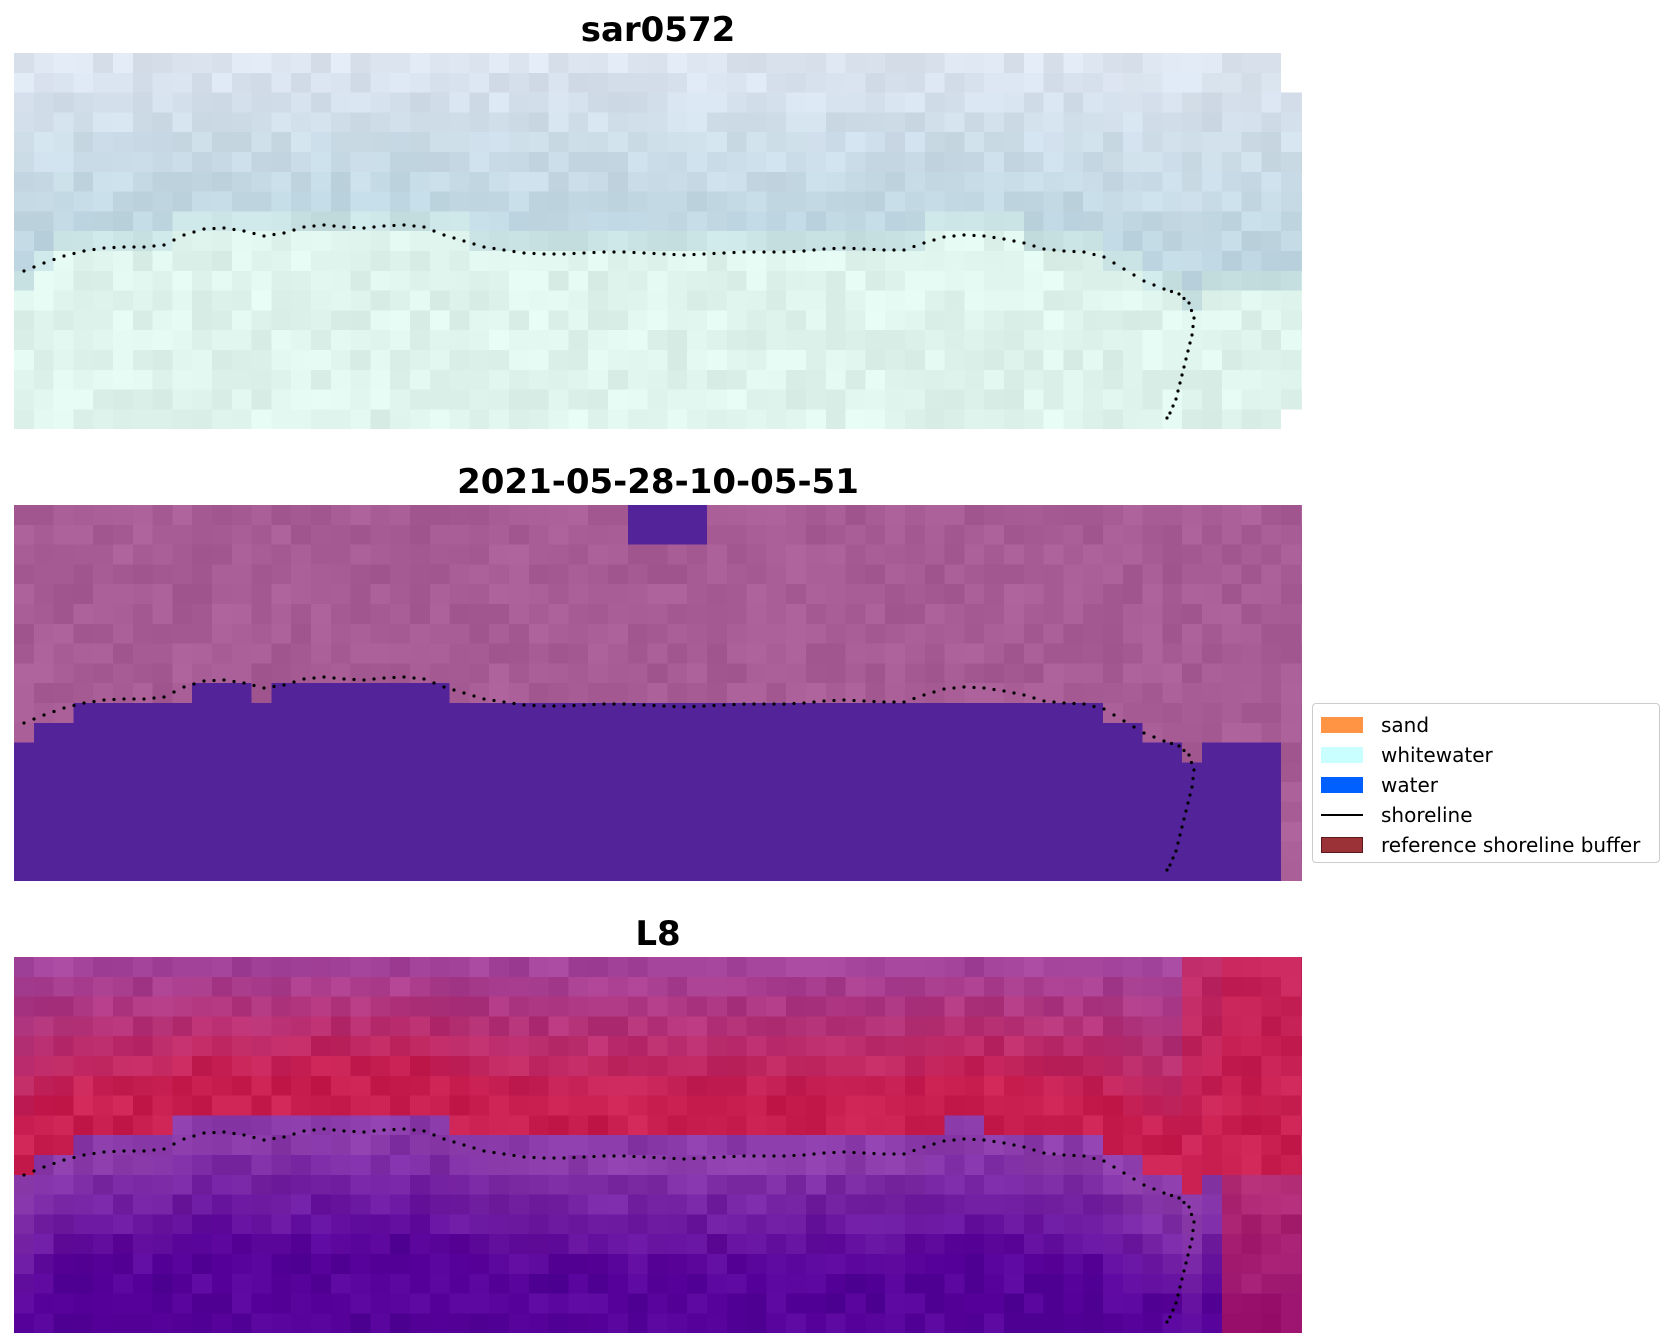  What do you see at coordinates (1342, 785) in the screenshot?
I see `water-swatch` at bounding box center [1342, 785].